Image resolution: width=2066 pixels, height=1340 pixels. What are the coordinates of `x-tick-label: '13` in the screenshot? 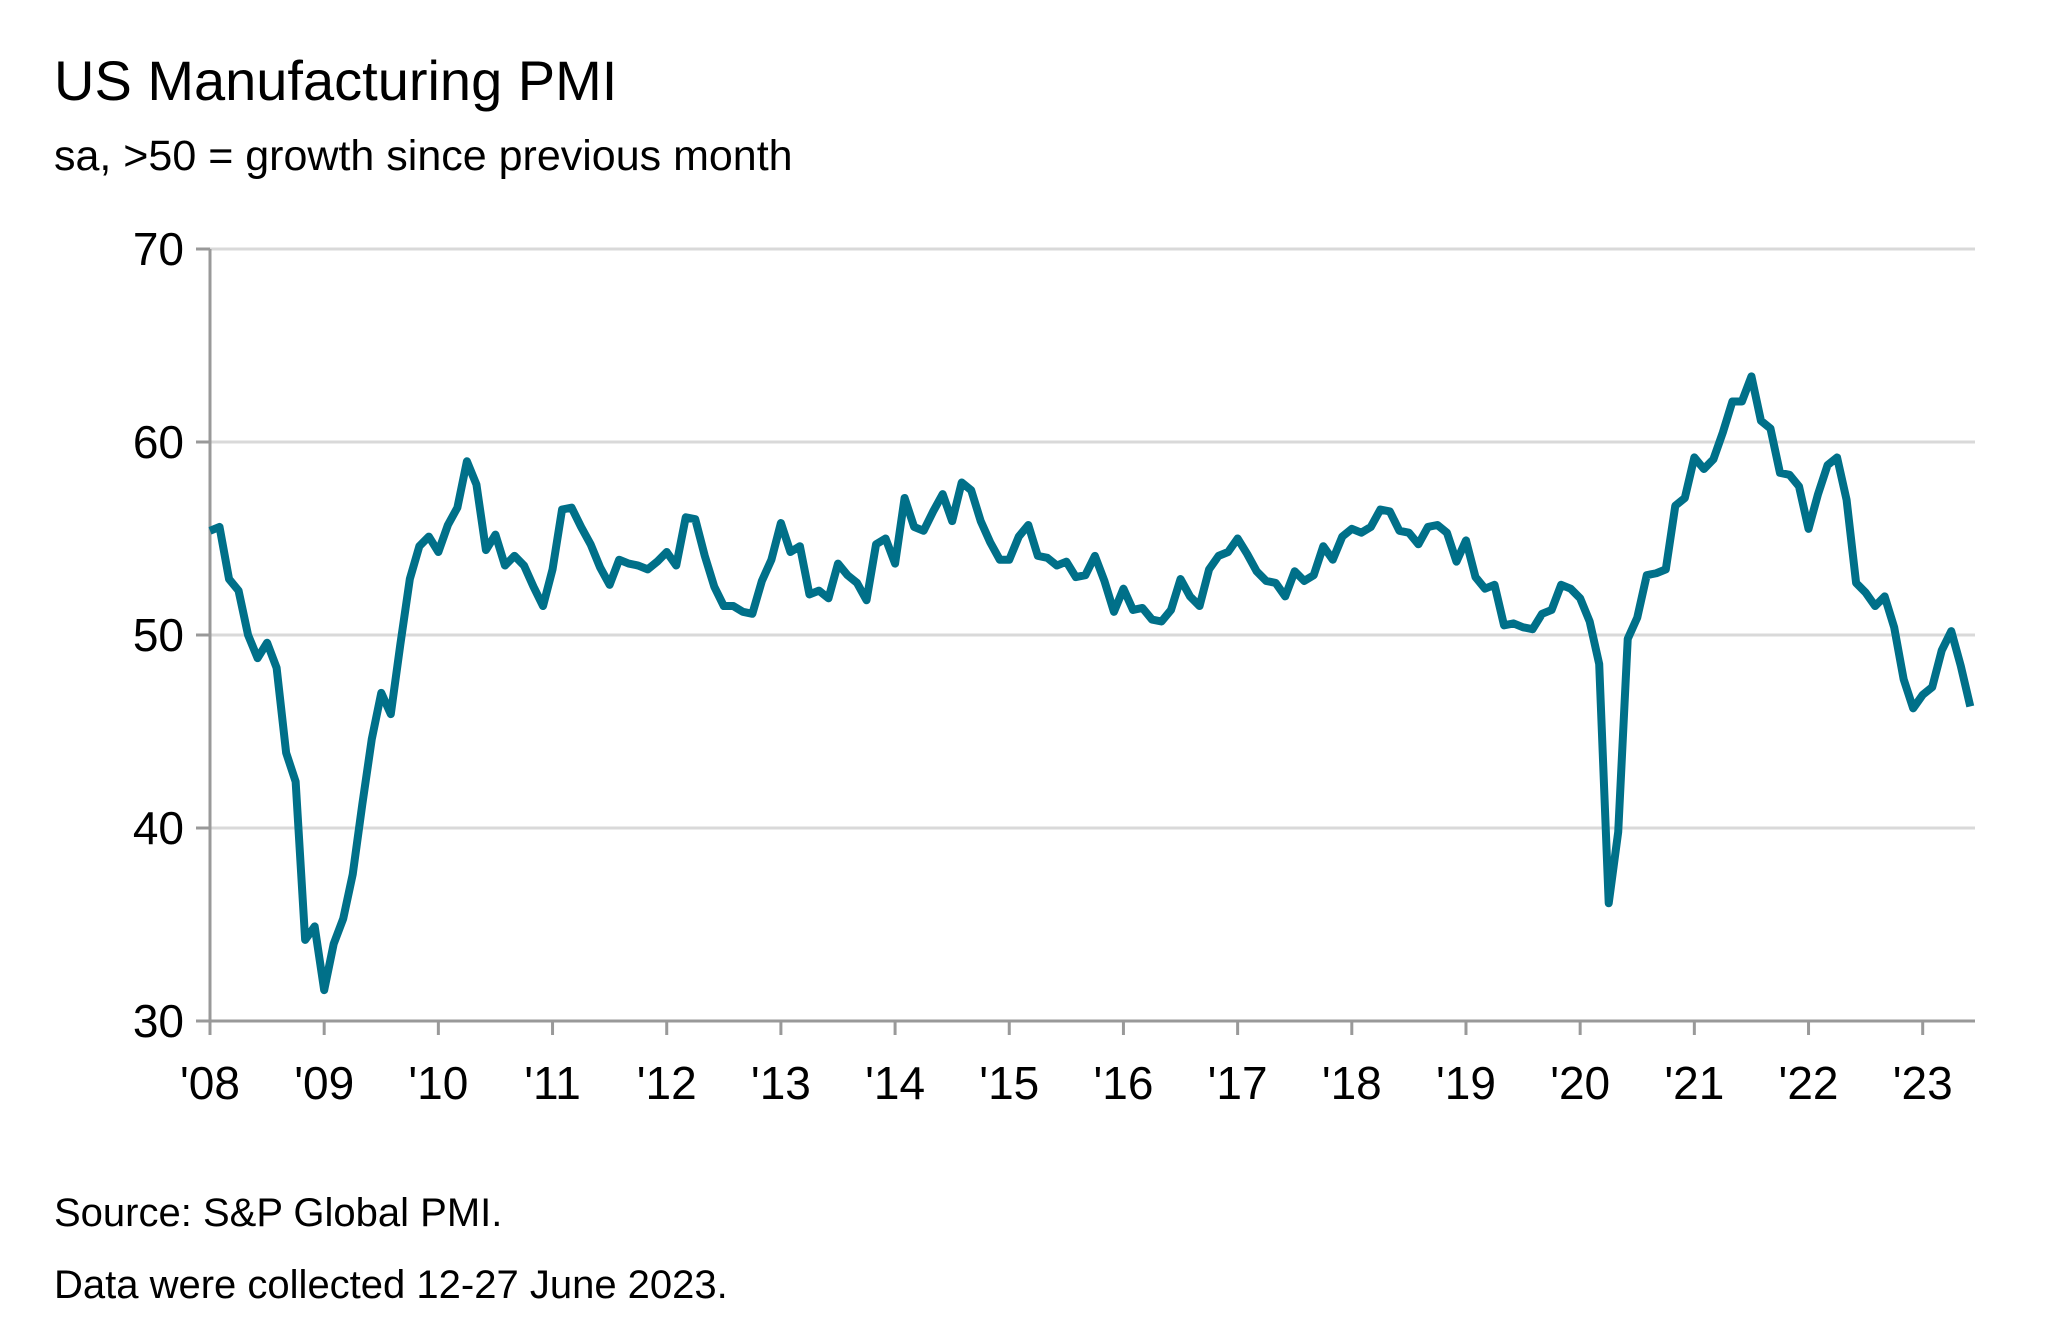 It's located at (781, 1083).